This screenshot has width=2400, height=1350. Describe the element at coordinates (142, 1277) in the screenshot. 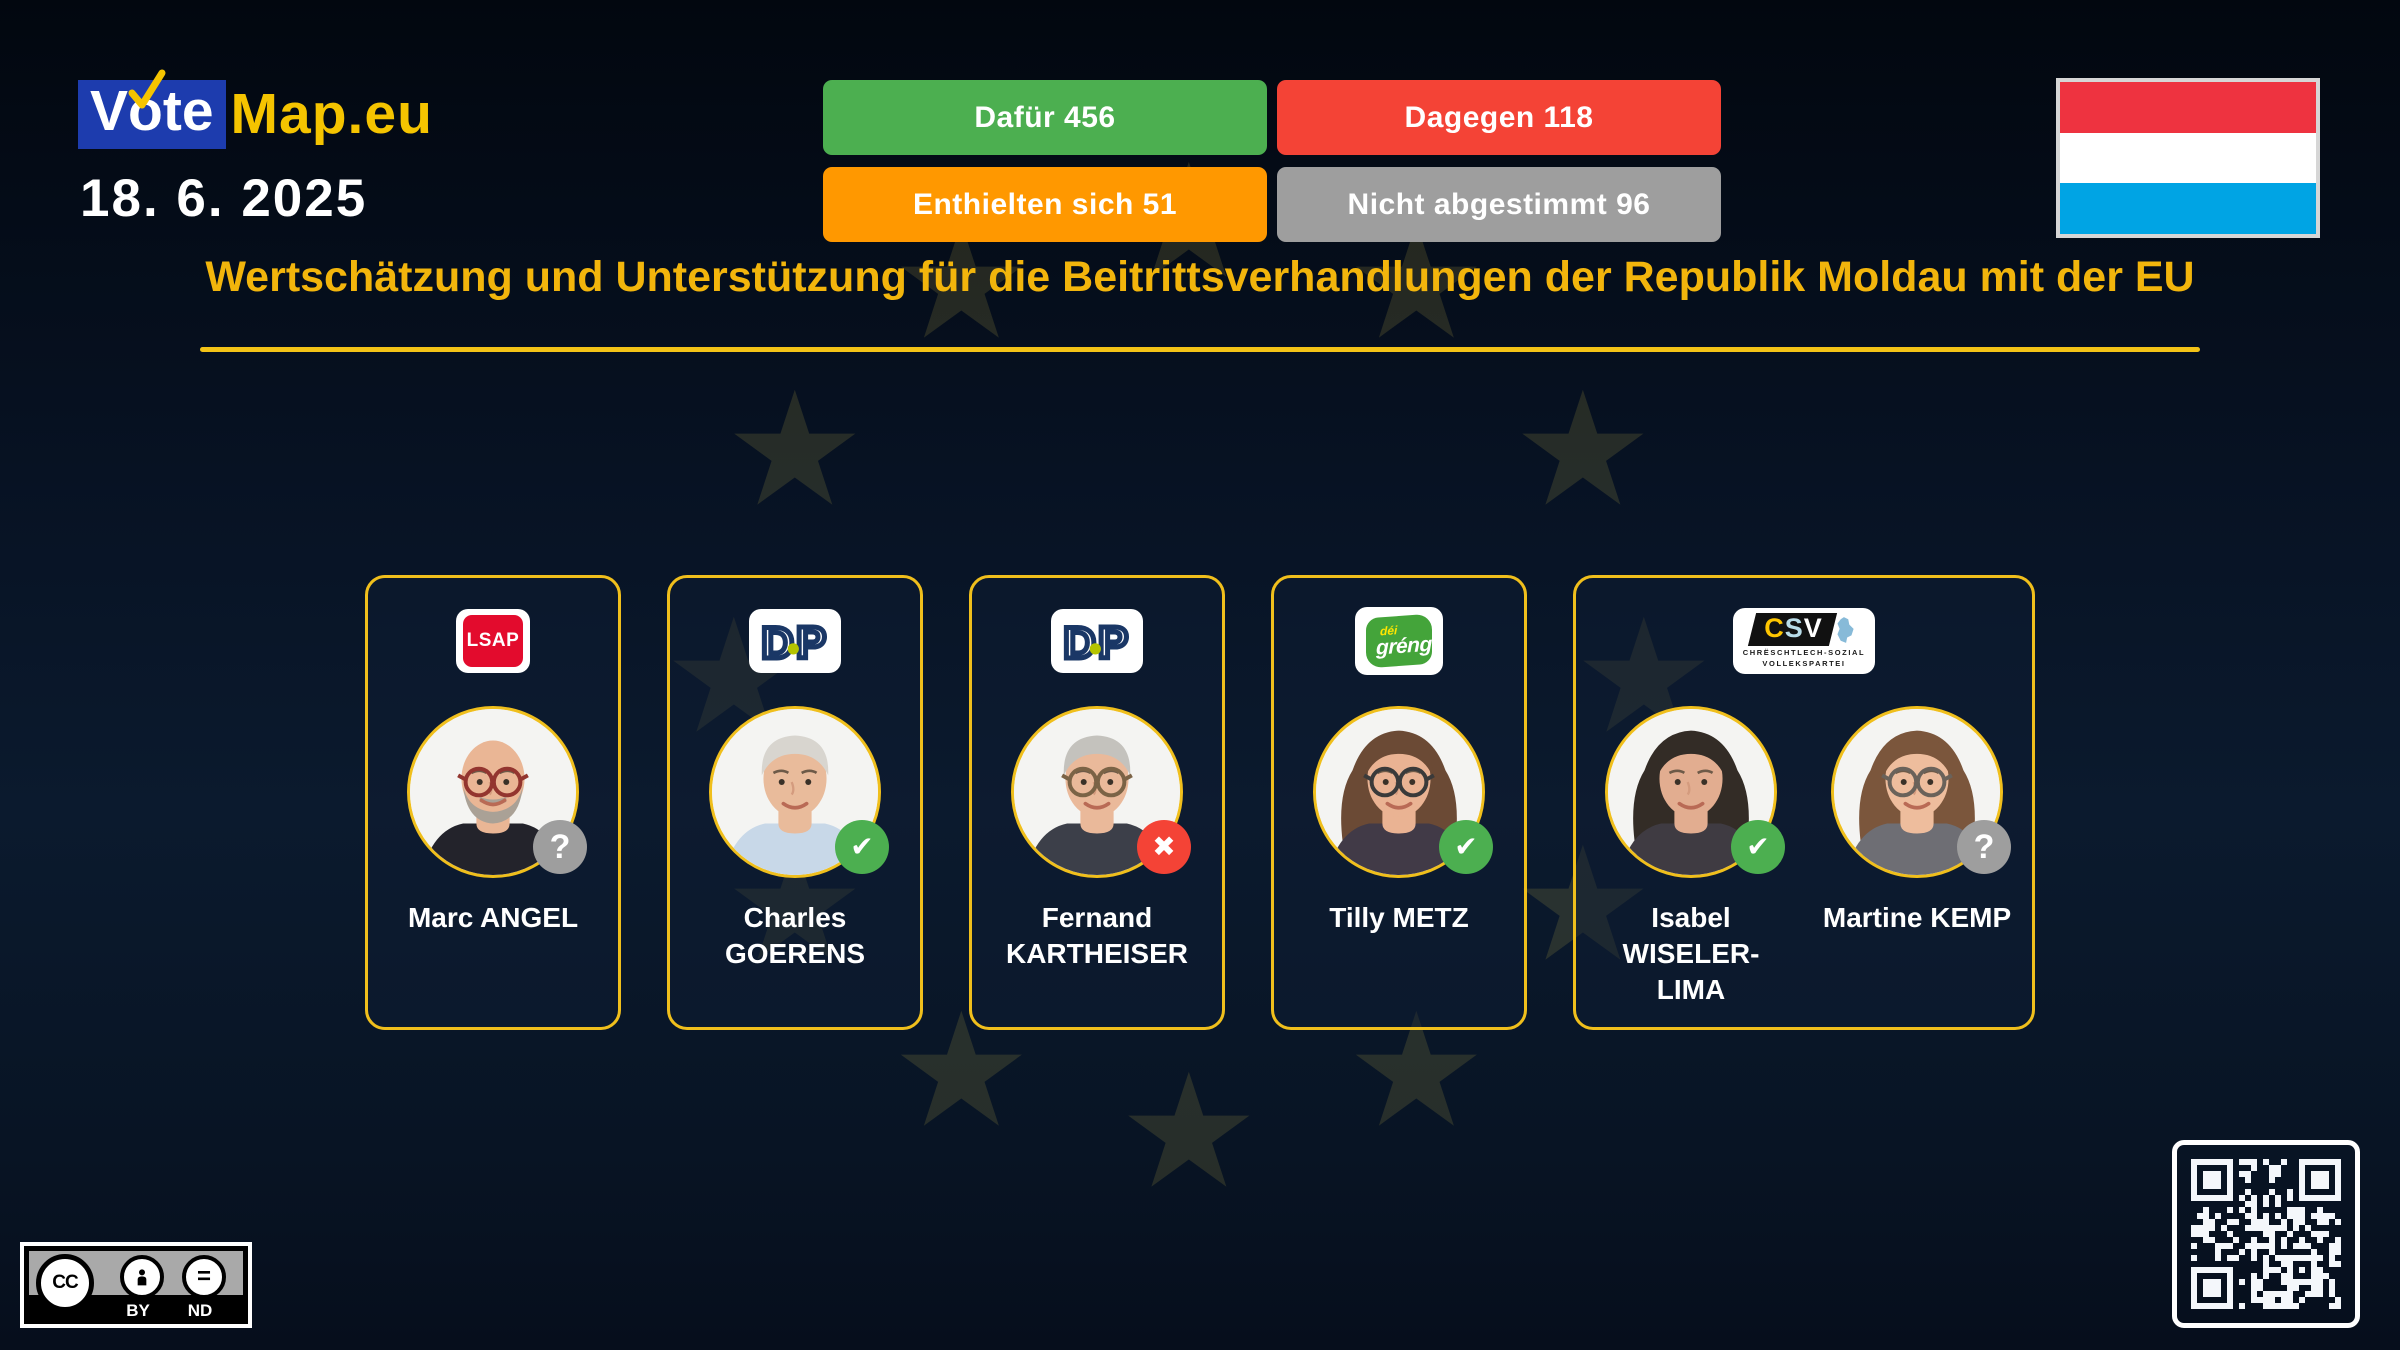

I see `cc-by-person-icon` at that location.